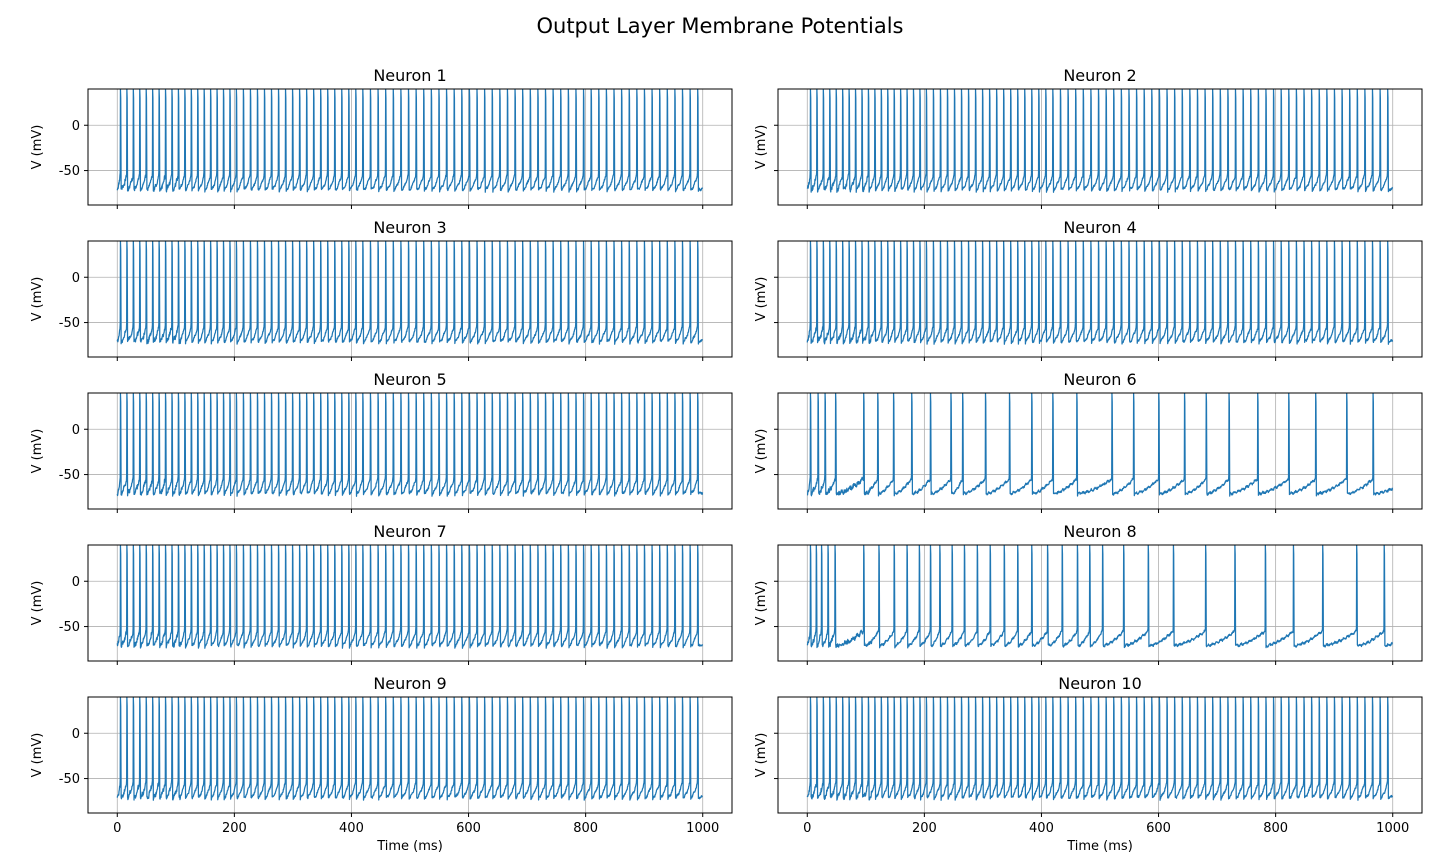 This screenshot has width=1440, height=864. Describe the element at coordinates (1099, 227) in the screenshot. I see `panel-title: Neuron 4` at that location.